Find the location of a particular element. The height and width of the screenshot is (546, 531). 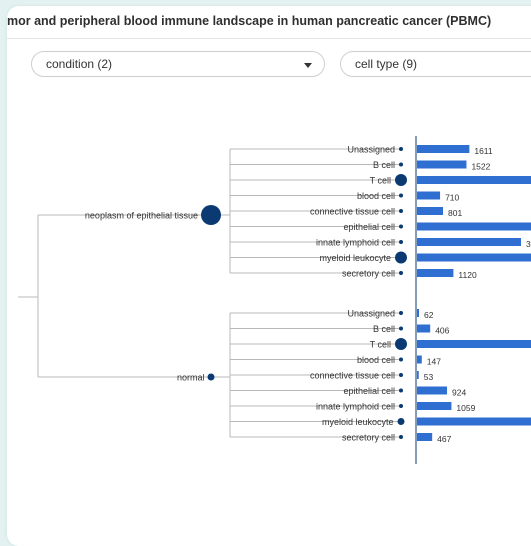

group-label: neoplasm of epithelial tissue is located at coordinates (141, 216).